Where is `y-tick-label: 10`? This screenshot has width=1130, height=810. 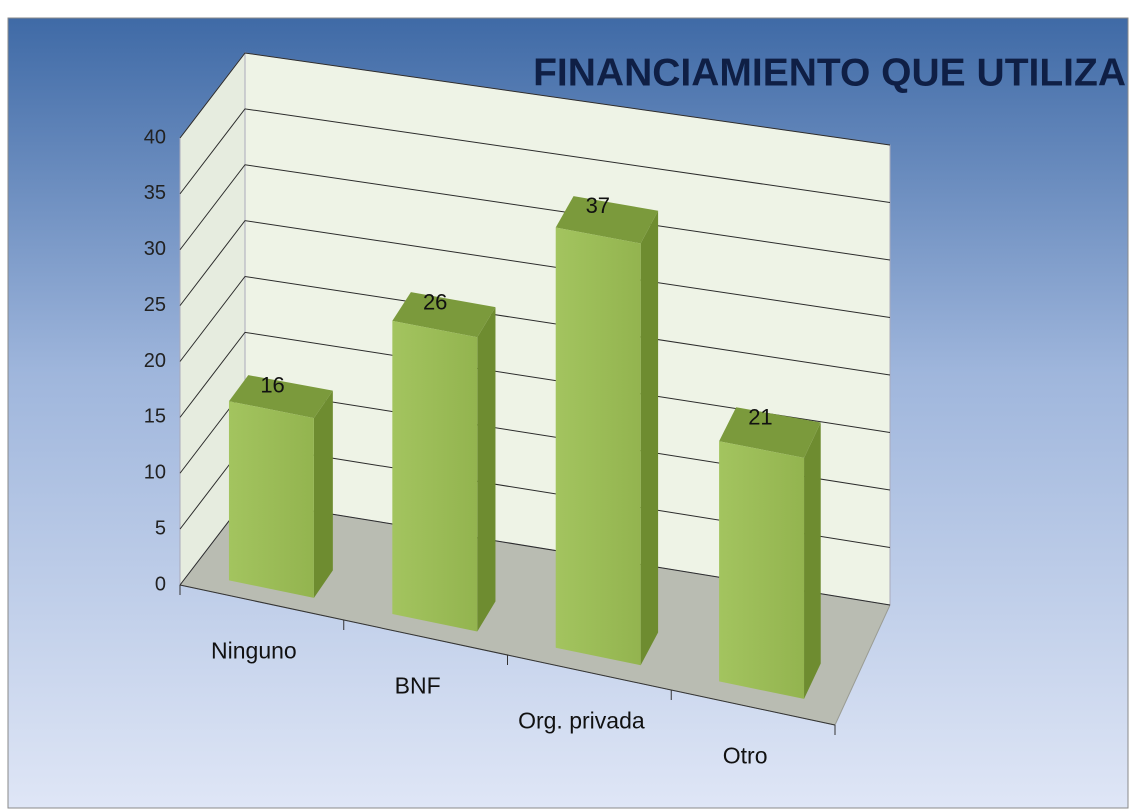
y-tick-label: 10 is located at coordinates (155, 473).